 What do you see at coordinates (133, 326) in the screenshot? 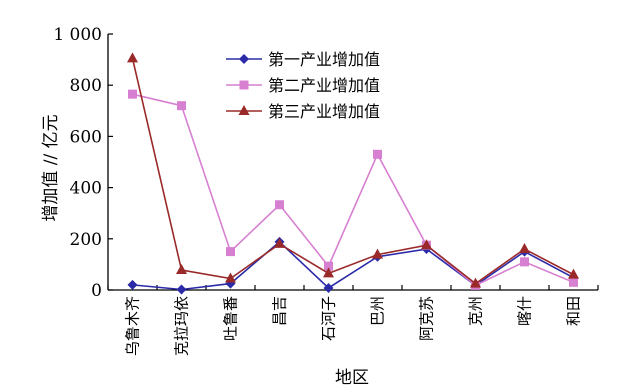
I see `x-tick-label: 乌鲁木齐` at bounding box center [133, 326].